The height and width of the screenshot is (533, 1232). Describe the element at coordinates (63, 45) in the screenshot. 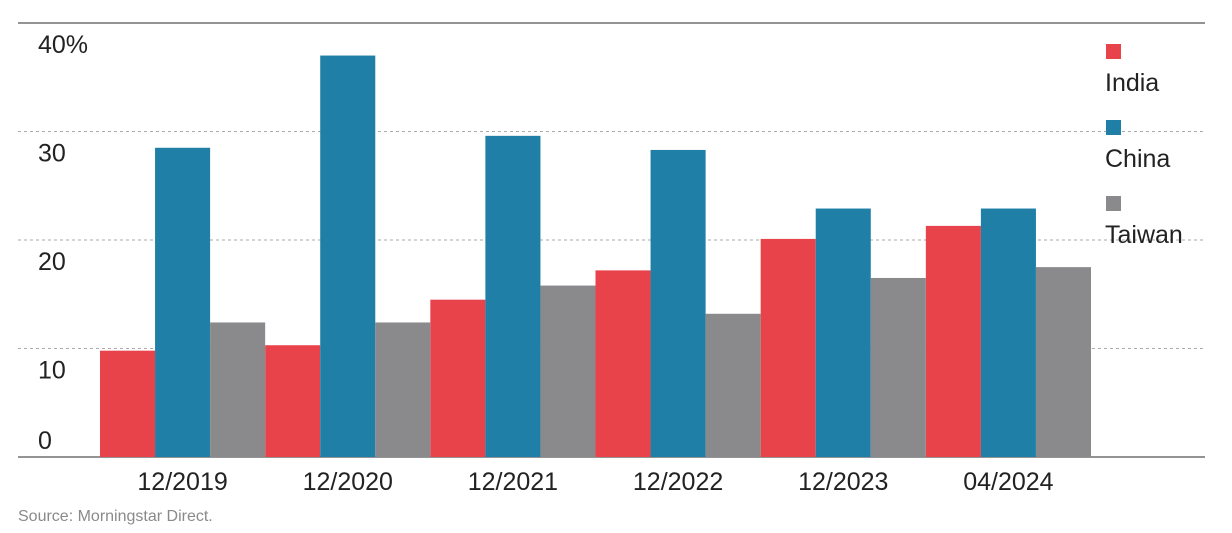

I see `y-tick-label: 40%` at that location.